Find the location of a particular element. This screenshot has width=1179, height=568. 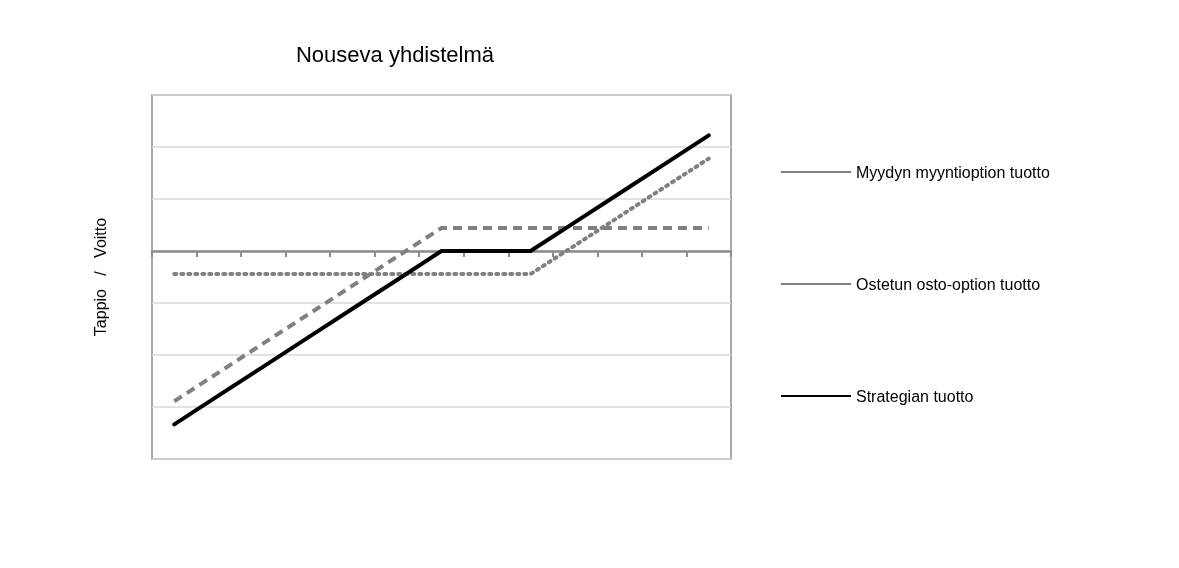

y-axis-title: Tappio / Voitto is located at coordinates (100, 277).